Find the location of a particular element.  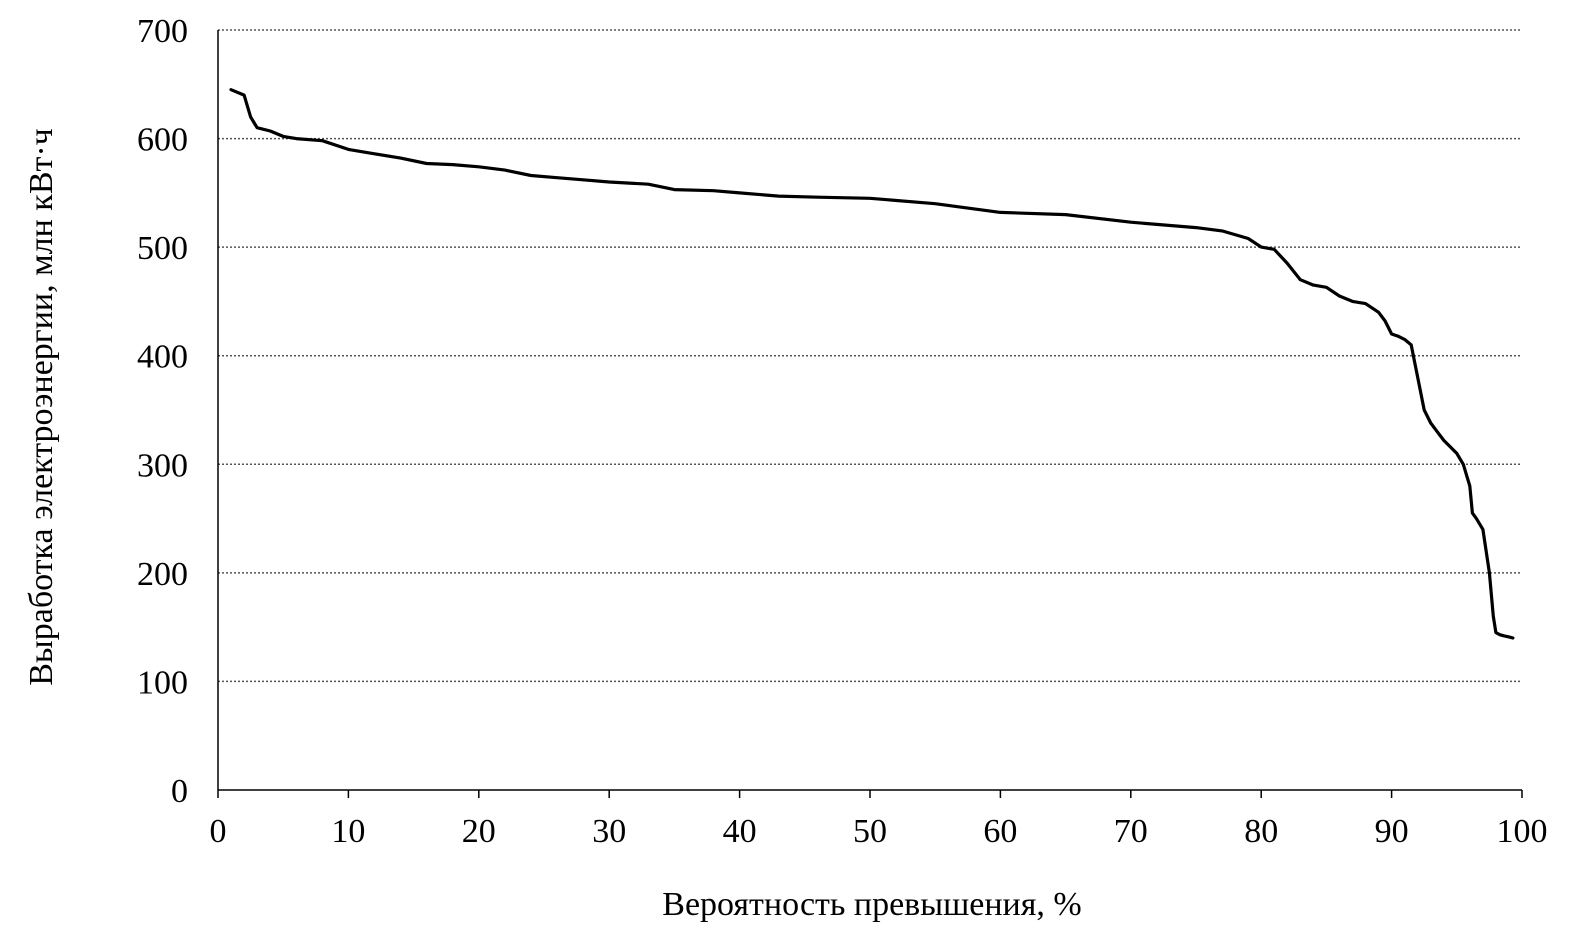

x-tick-label-80: 80 is located at coordinates (1261, 831).